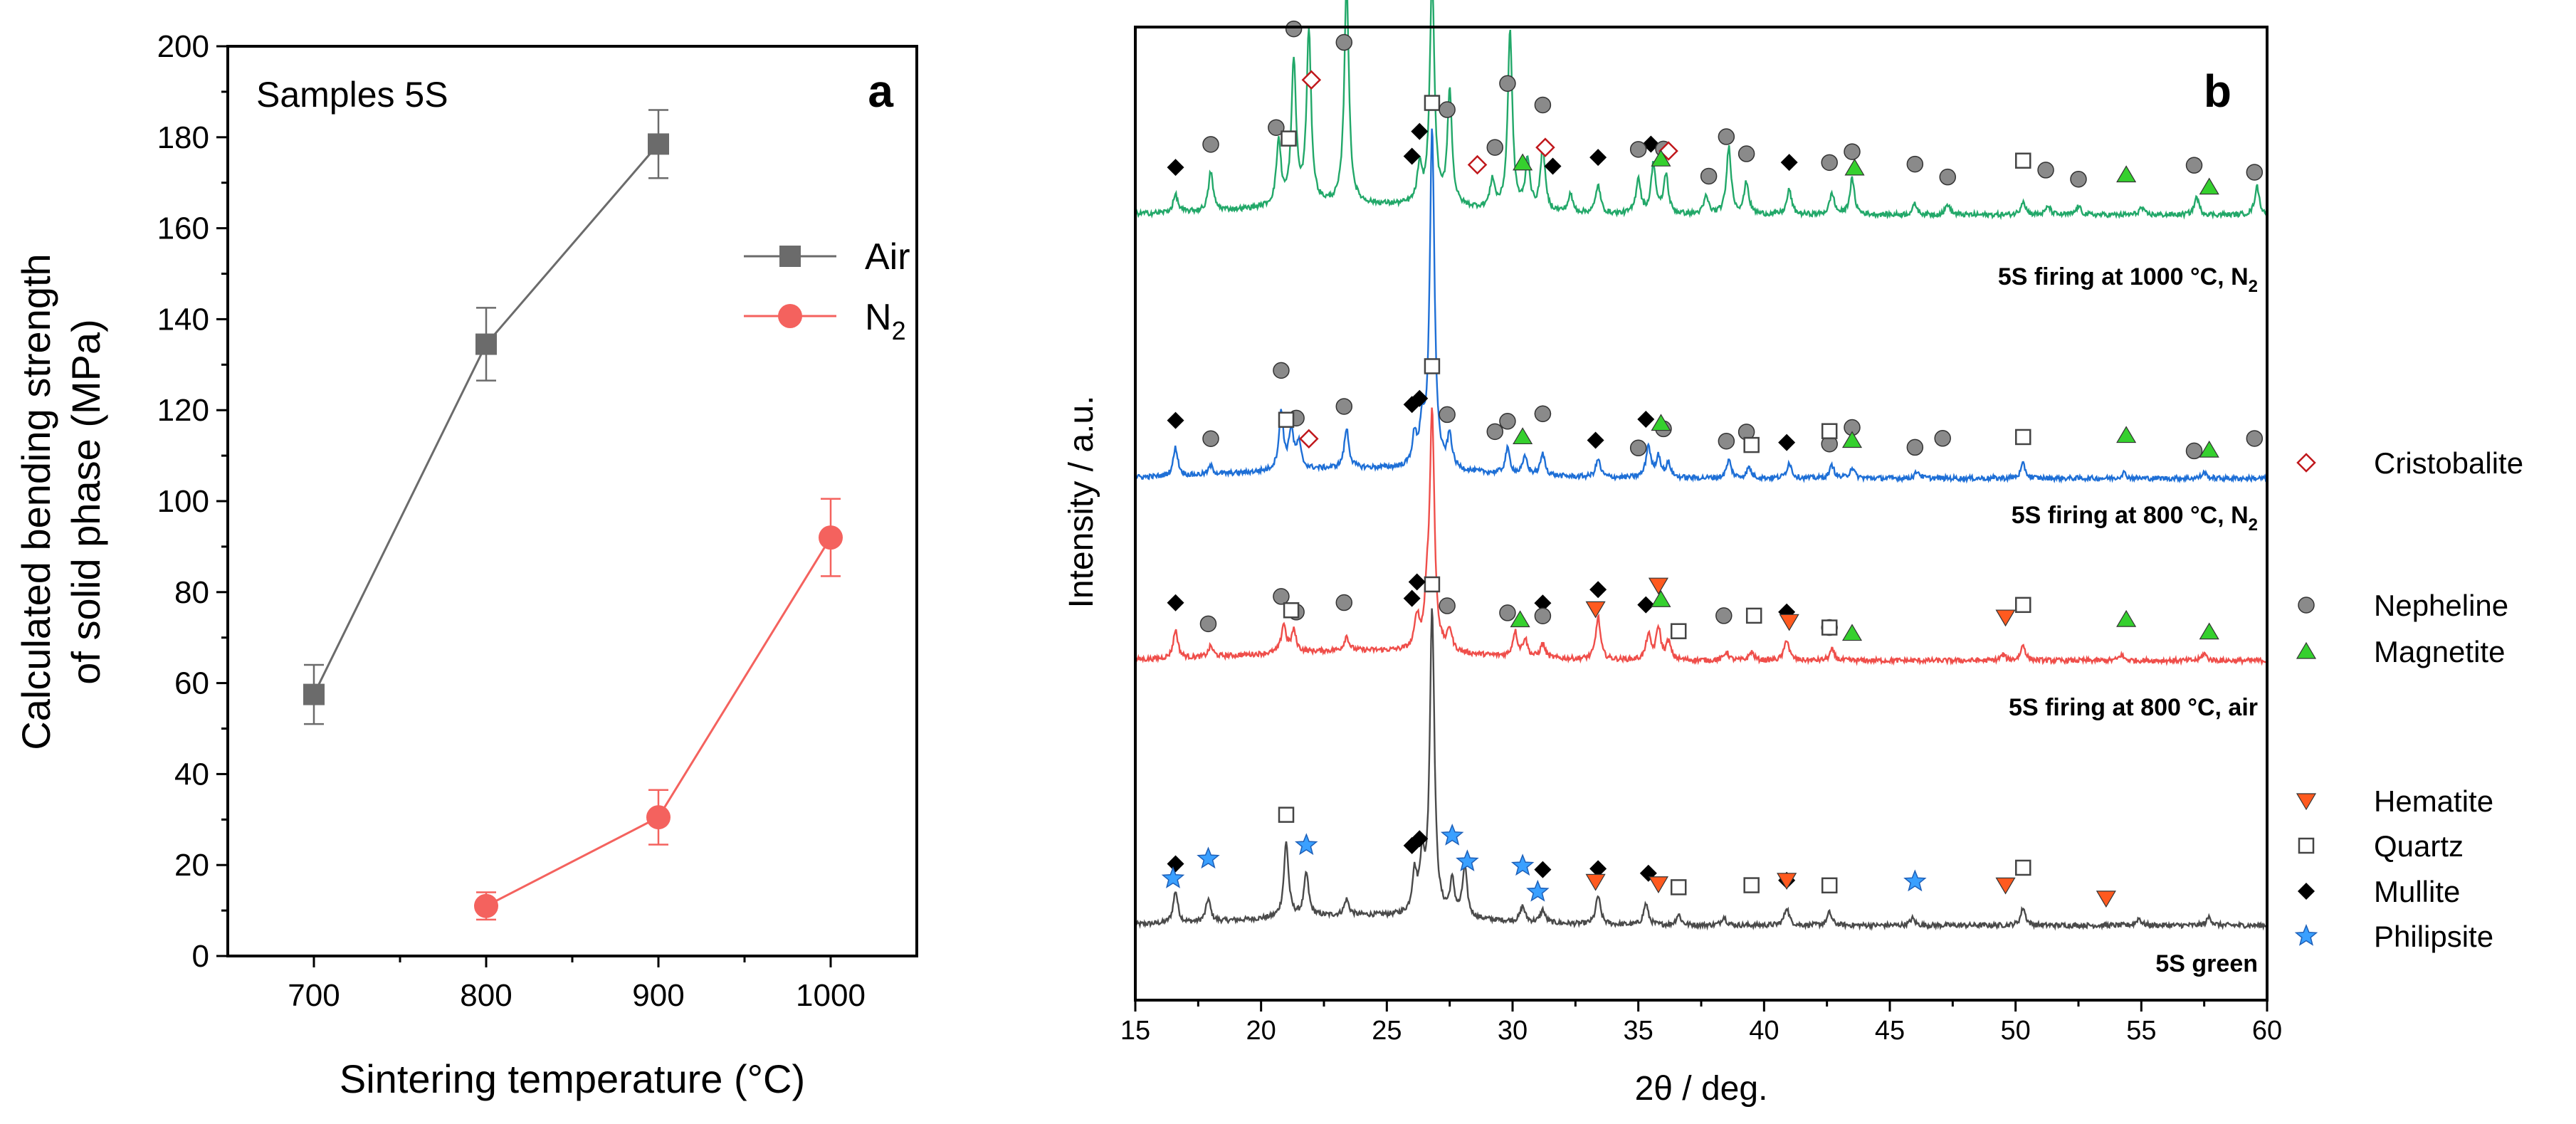  What do you see at coordinates (2403, 605) in the screenshot?
I see `legend-entry-nepheline: Nepheline` at bounding box center [2403, 605].